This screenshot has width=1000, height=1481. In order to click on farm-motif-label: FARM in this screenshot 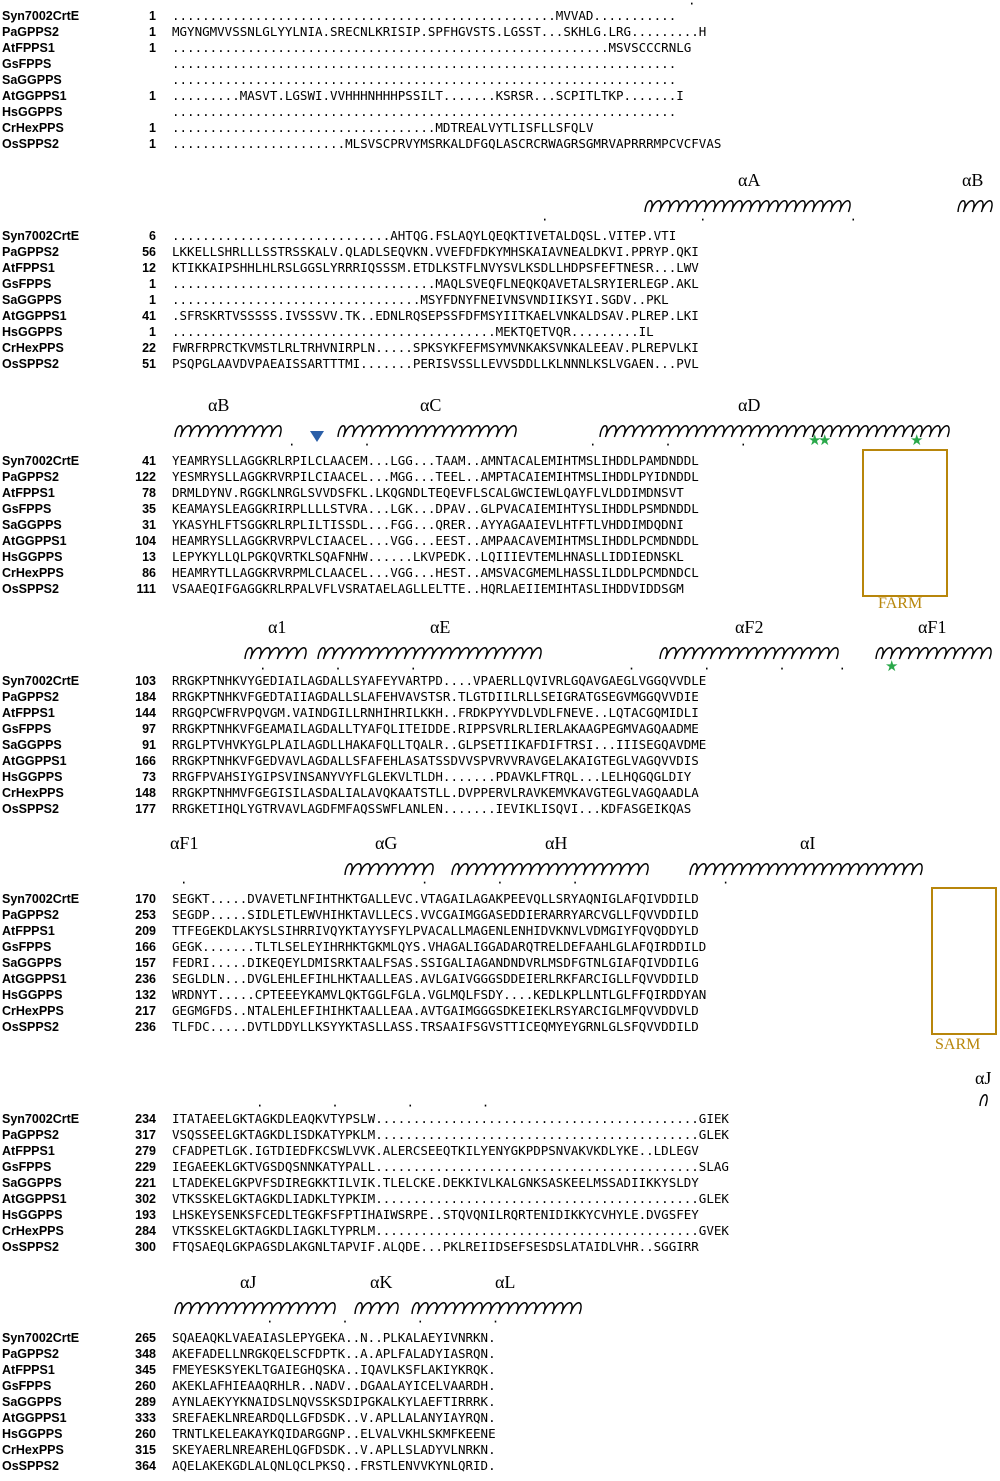, I will do `click(900, 603)`.